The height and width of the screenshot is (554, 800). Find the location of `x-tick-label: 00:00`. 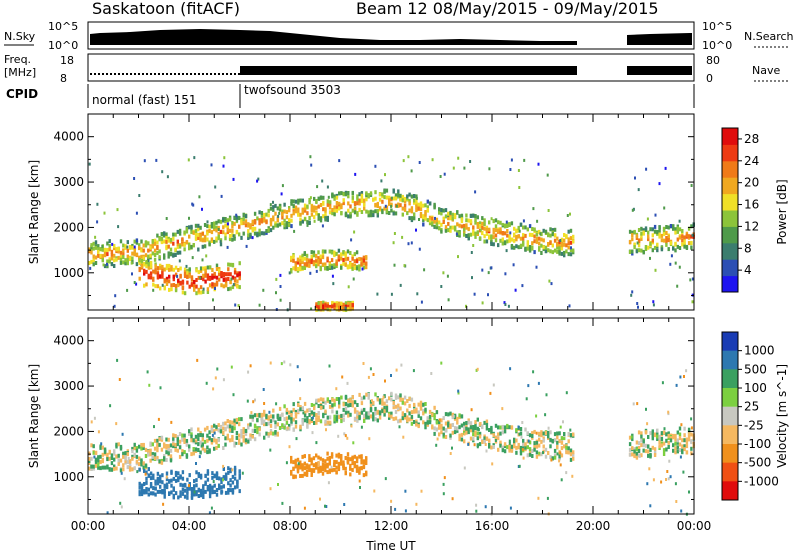

x-tick-label: 00:00 is located at coordinates (694, 526).